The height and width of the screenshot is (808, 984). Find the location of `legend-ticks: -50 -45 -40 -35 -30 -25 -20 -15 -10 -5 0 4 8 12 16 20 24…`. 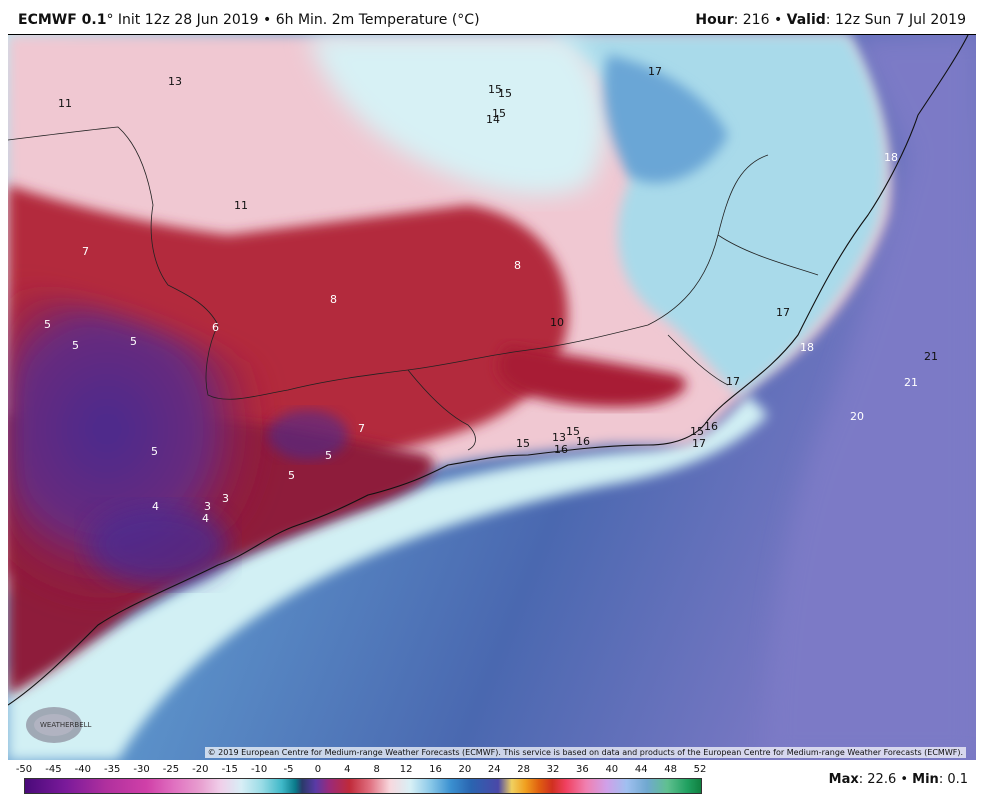

legend-ticks: -50 -45 -40 -35 -30 -25 -20 -15 -10 -5 0 4 8 12 16 20 24… is located at coordinates (360, 770).